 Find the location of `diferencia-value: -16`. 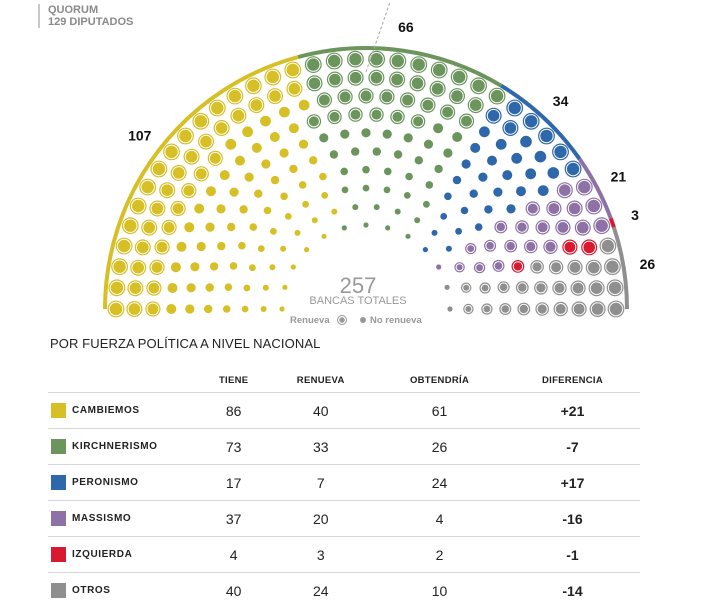

diferencia-value: -16 is located at coordinates (572, 519).